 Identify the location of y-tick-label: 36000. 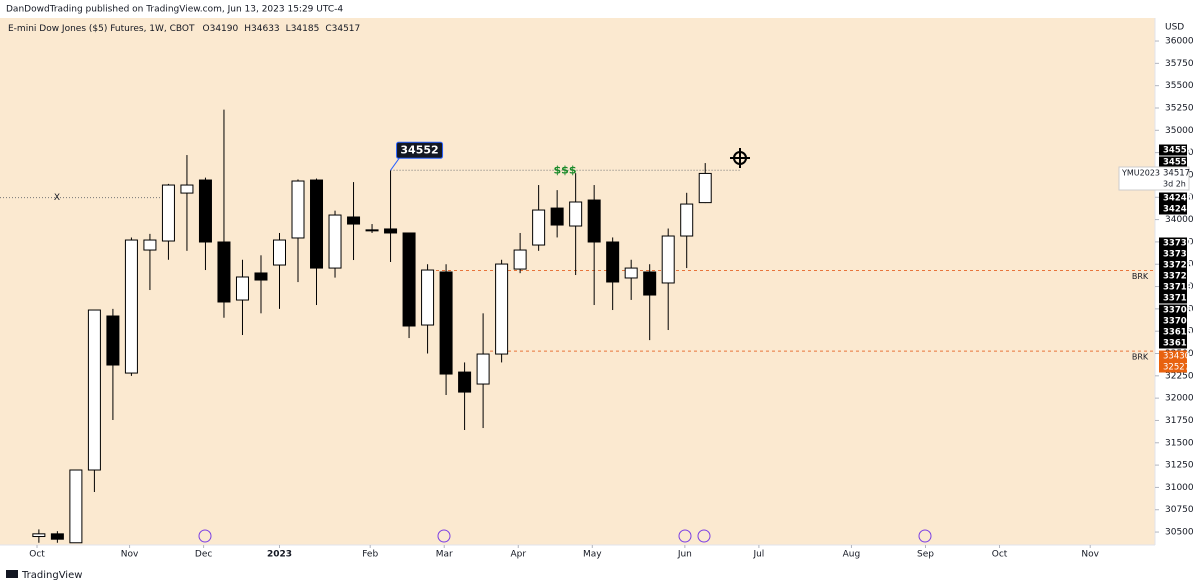
(1179, 42).